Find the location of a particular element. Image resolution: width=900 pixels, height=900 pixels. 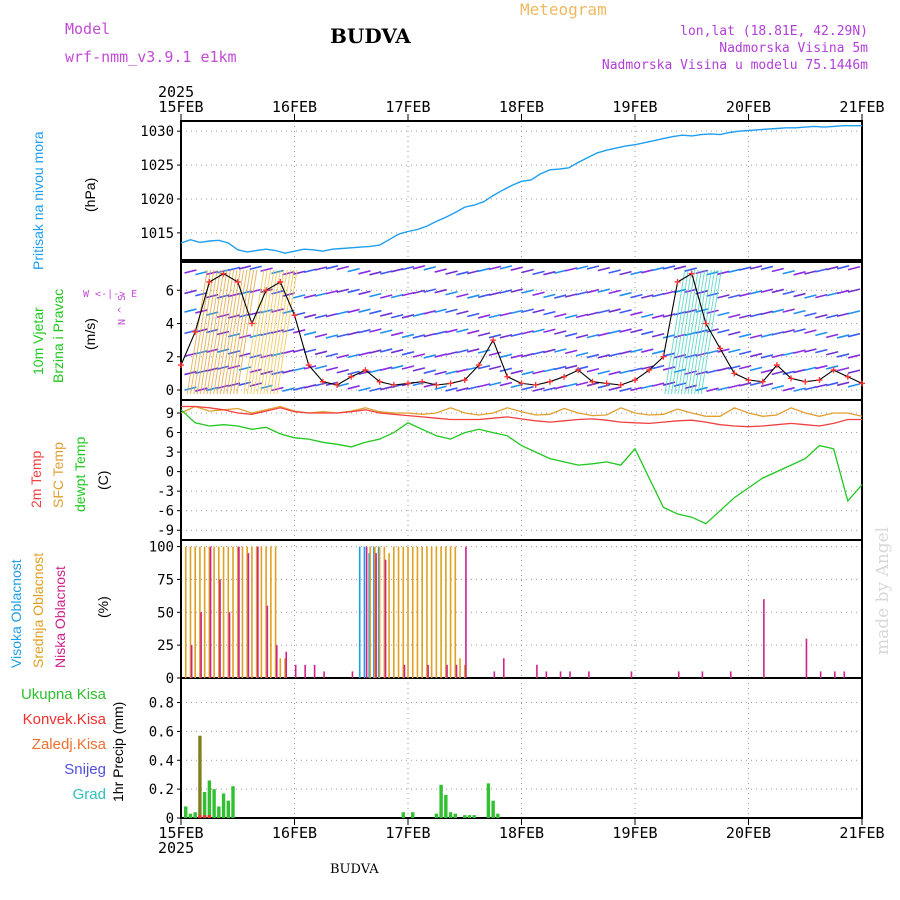

y-tick-label: 2 is located at coordinates (170, 358).